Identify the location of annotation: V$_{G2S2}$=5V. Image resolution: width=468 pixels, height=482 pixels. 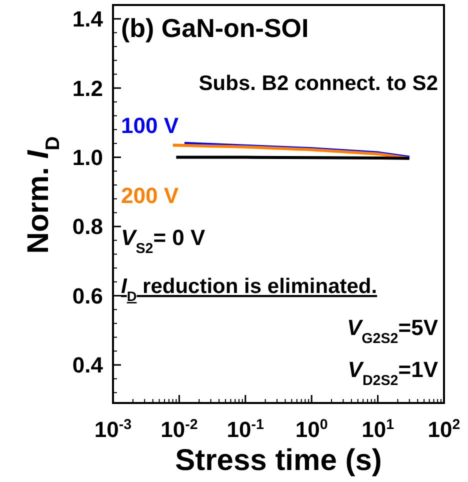
(392, 331).